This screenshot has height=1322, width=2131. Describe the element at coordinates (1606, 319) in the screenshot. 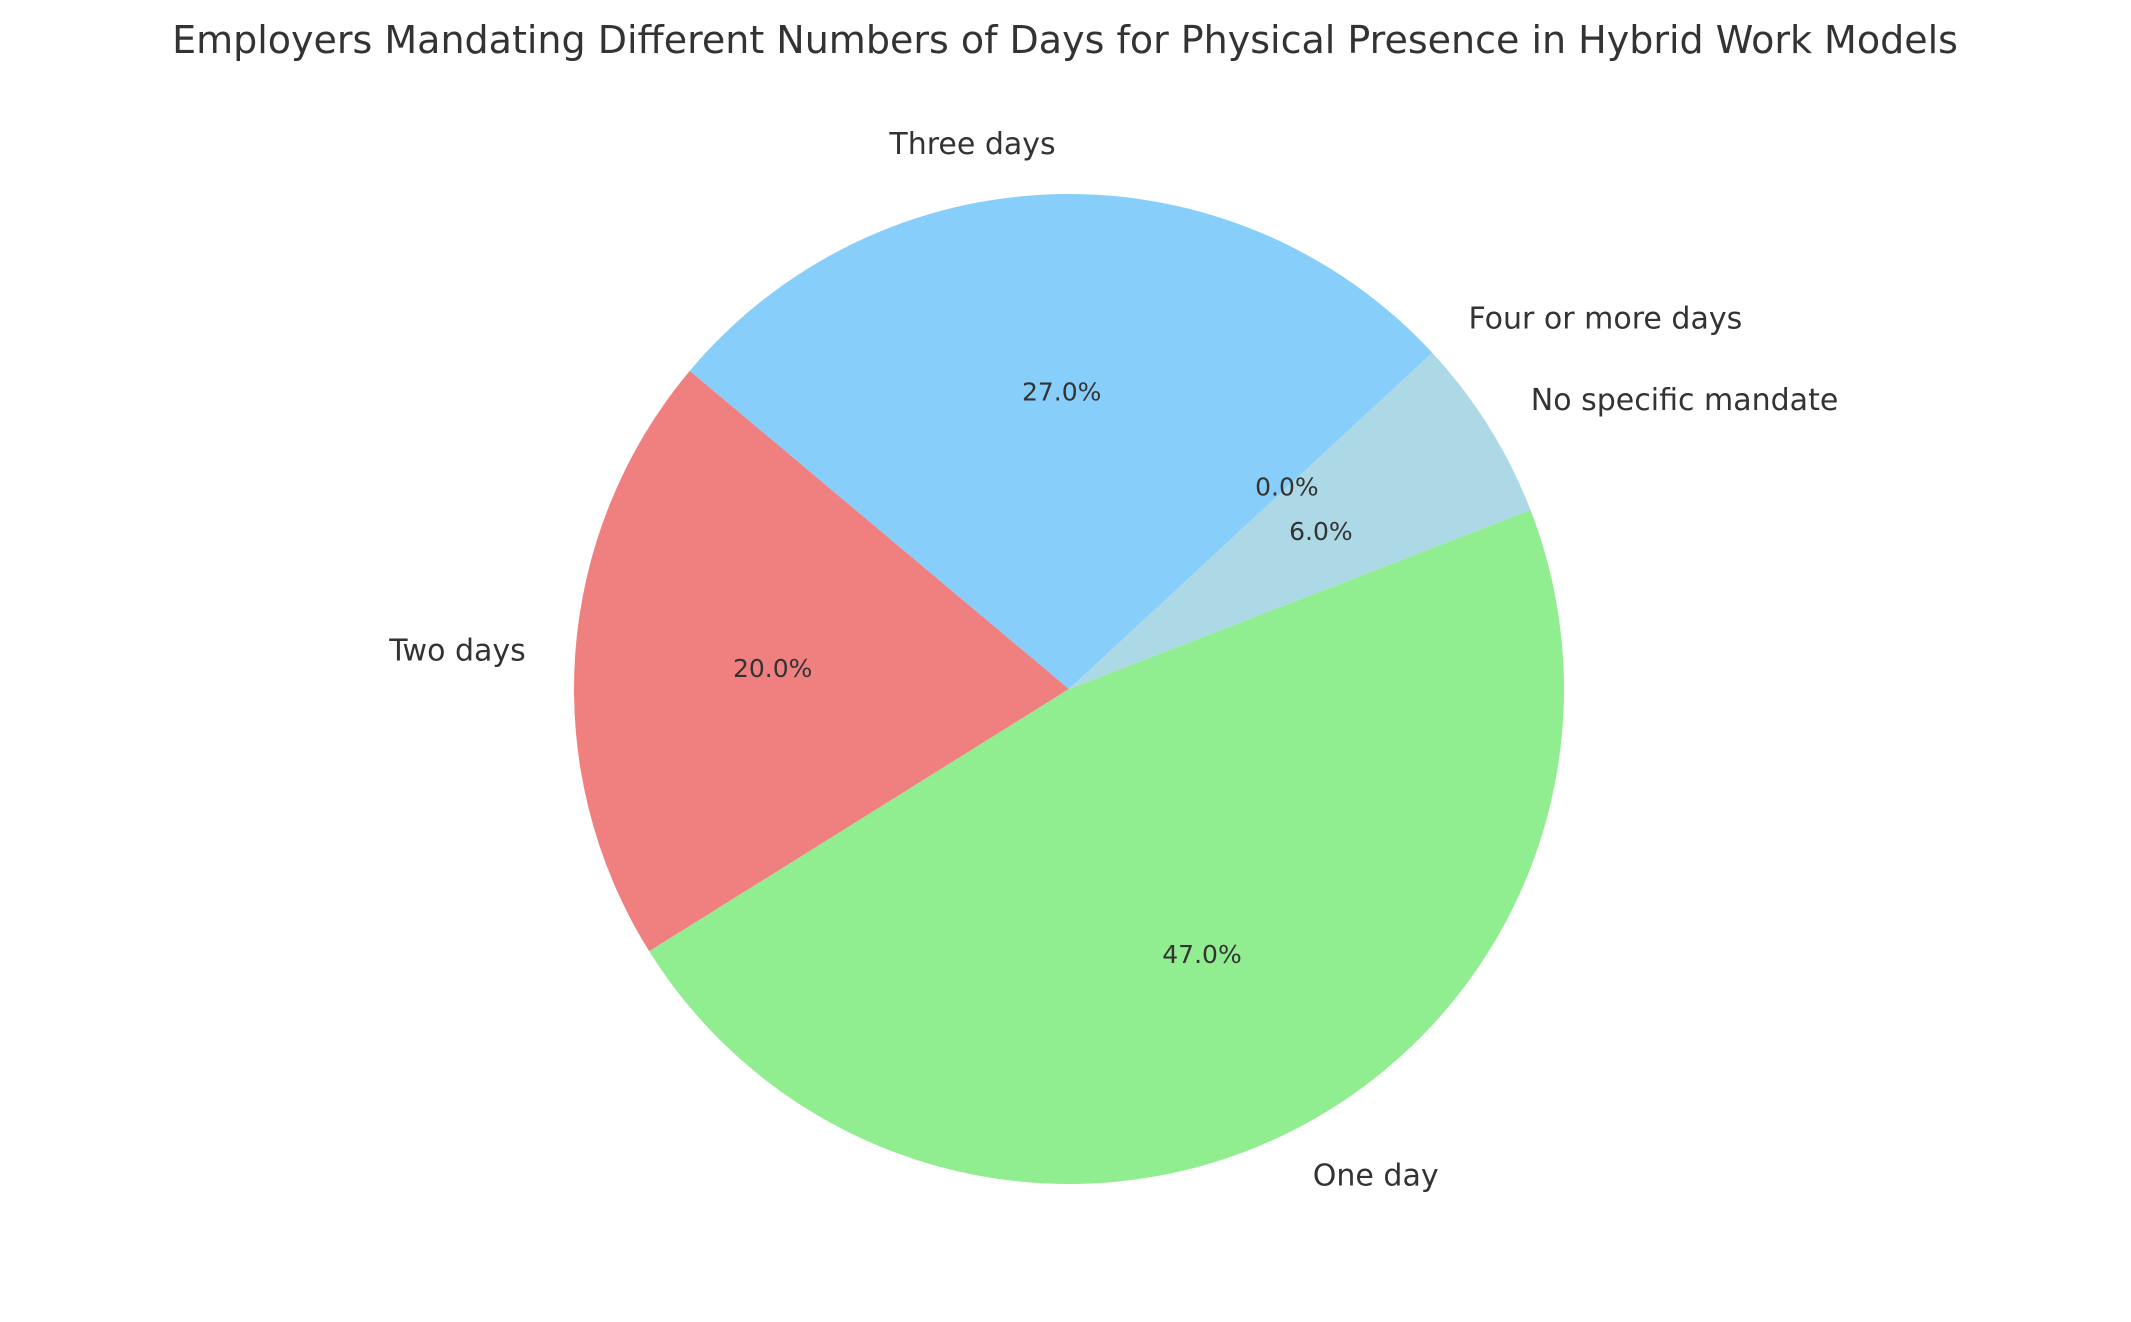

I see `slice-label-four-or-more-days: Four or more days` at that location.